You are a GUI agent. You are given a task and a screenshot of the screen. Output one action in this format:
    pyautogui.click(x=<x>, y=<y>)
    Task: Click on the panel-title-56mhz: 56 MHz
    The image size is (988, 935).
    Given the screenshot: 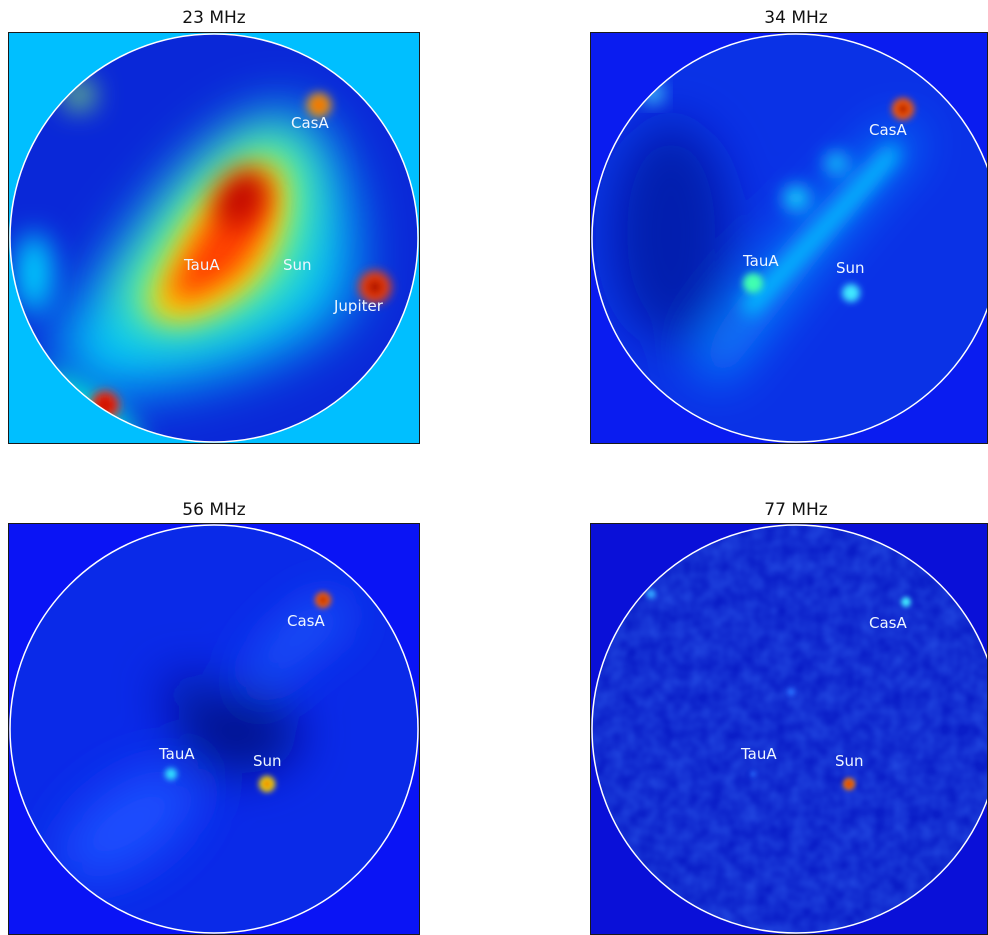 What is the action you would take?
    pyautogui.click(x=214, y=510)
    